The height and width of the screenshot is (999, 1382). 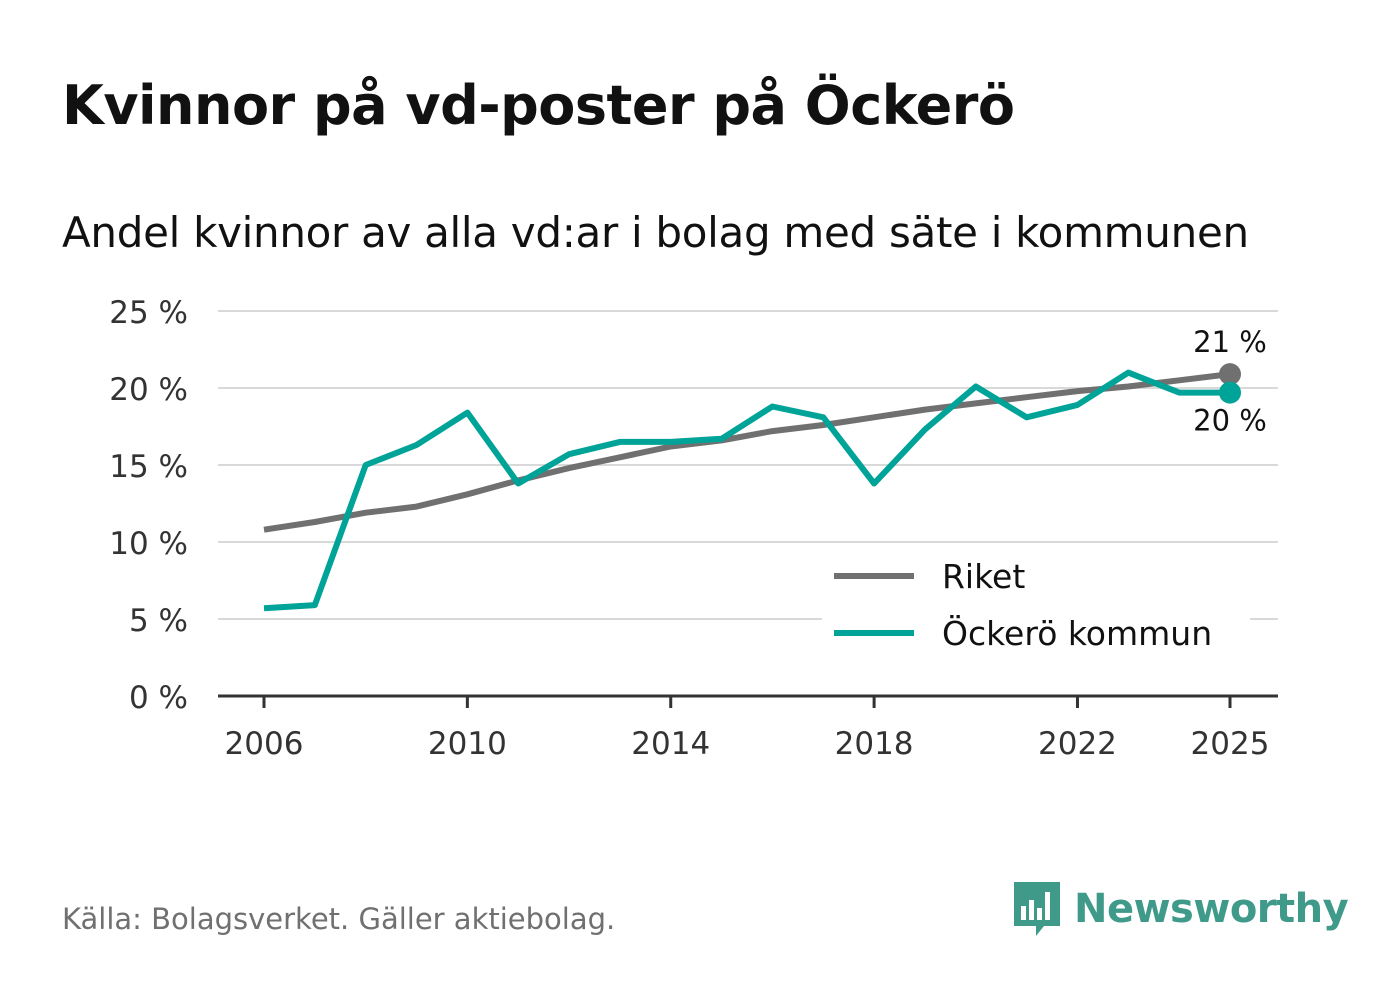 I want to click on x-tick-label: 2010, so click(x=467, y=744).